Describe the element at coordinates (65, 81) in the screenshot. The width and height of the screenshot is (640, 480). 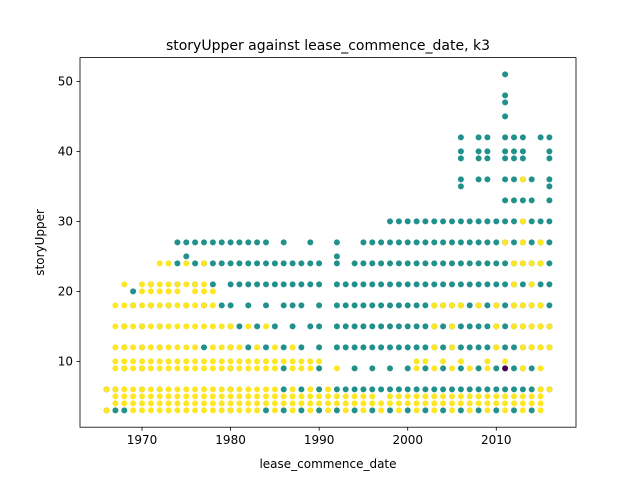
I see `y-tick-label: 50` at that location.